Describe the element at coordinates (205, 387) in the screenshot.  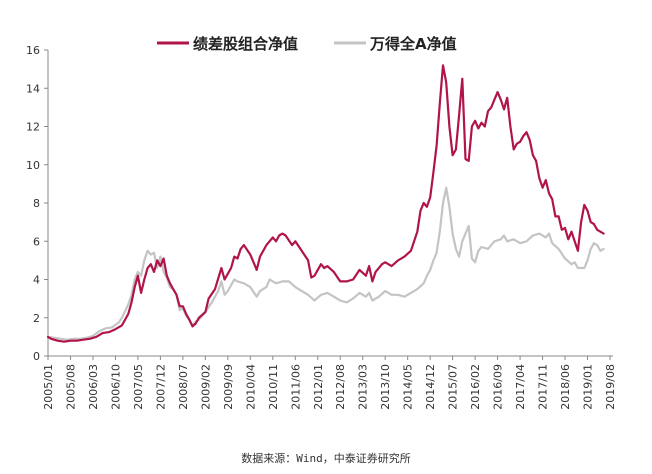
I see `x-tick-label: 2009/02` at that location.